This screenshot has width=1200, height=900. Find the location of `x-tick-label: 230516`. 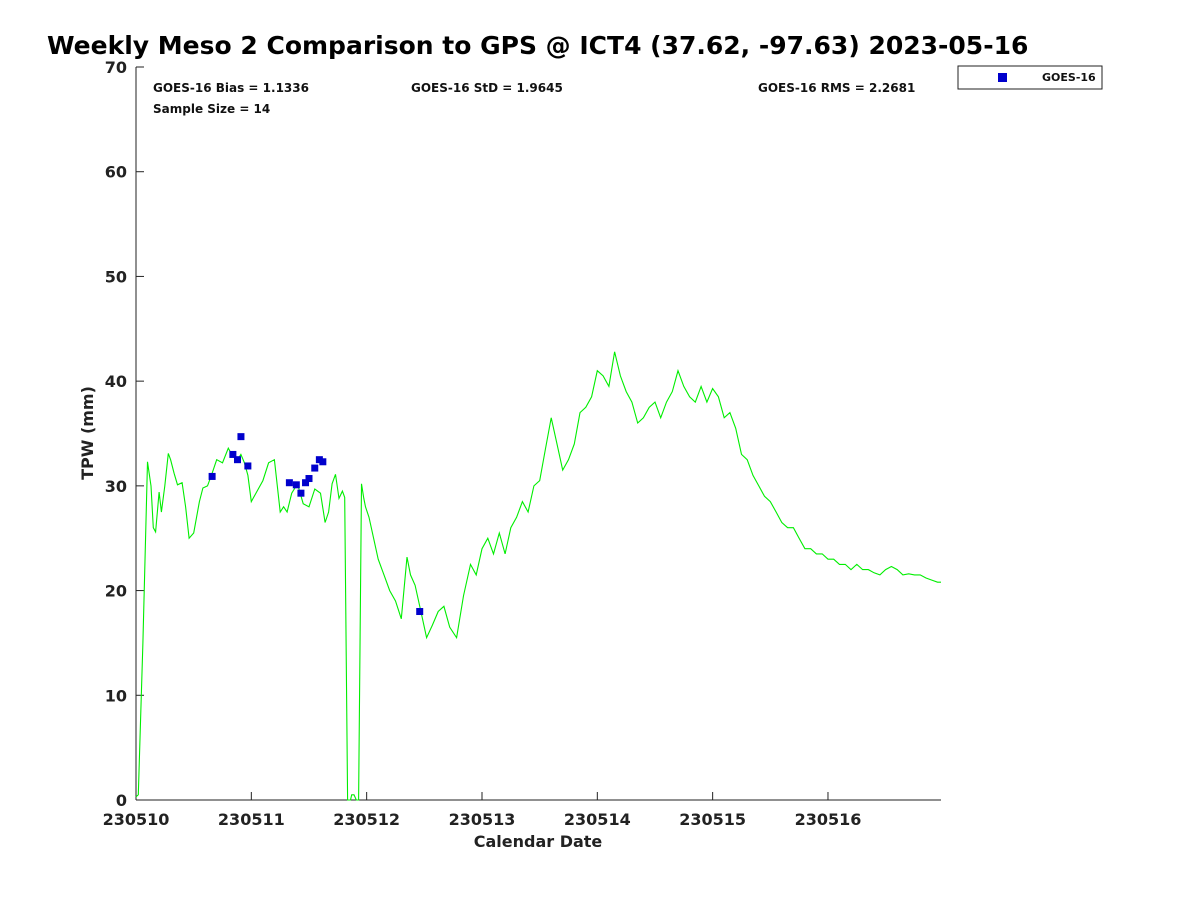

x-tick-label: 230516 is located at coordinates (828, 819).